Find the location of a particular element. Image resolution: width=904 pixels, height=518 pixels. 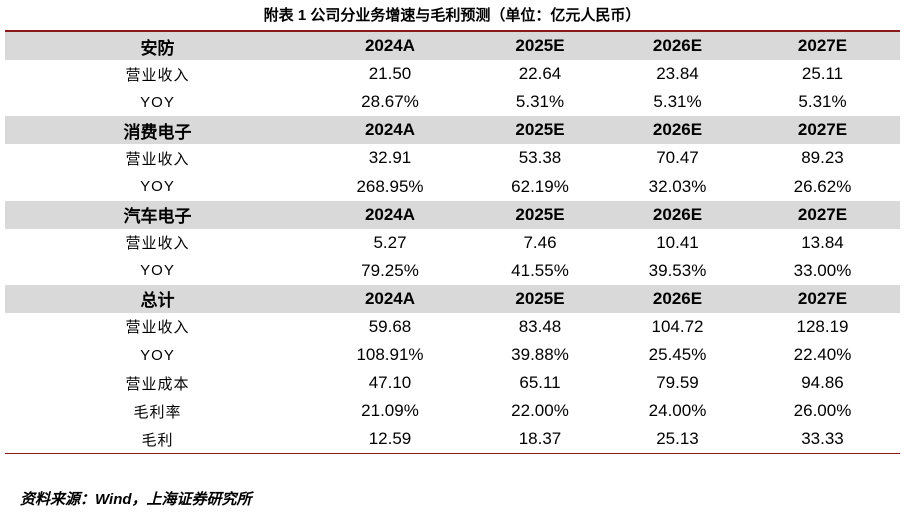

cell: 24.00% is located at coordinates (677, 411).